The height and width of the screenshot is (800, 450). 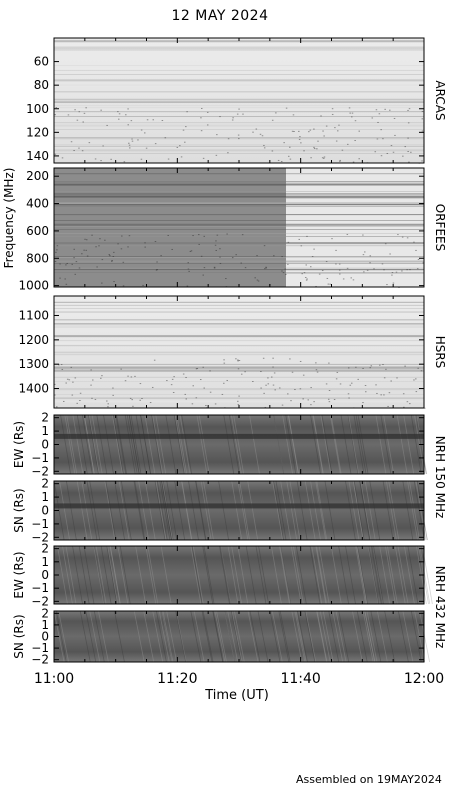 I want to click on x-axis-label: Time (UT), so click(x=236, y=695).